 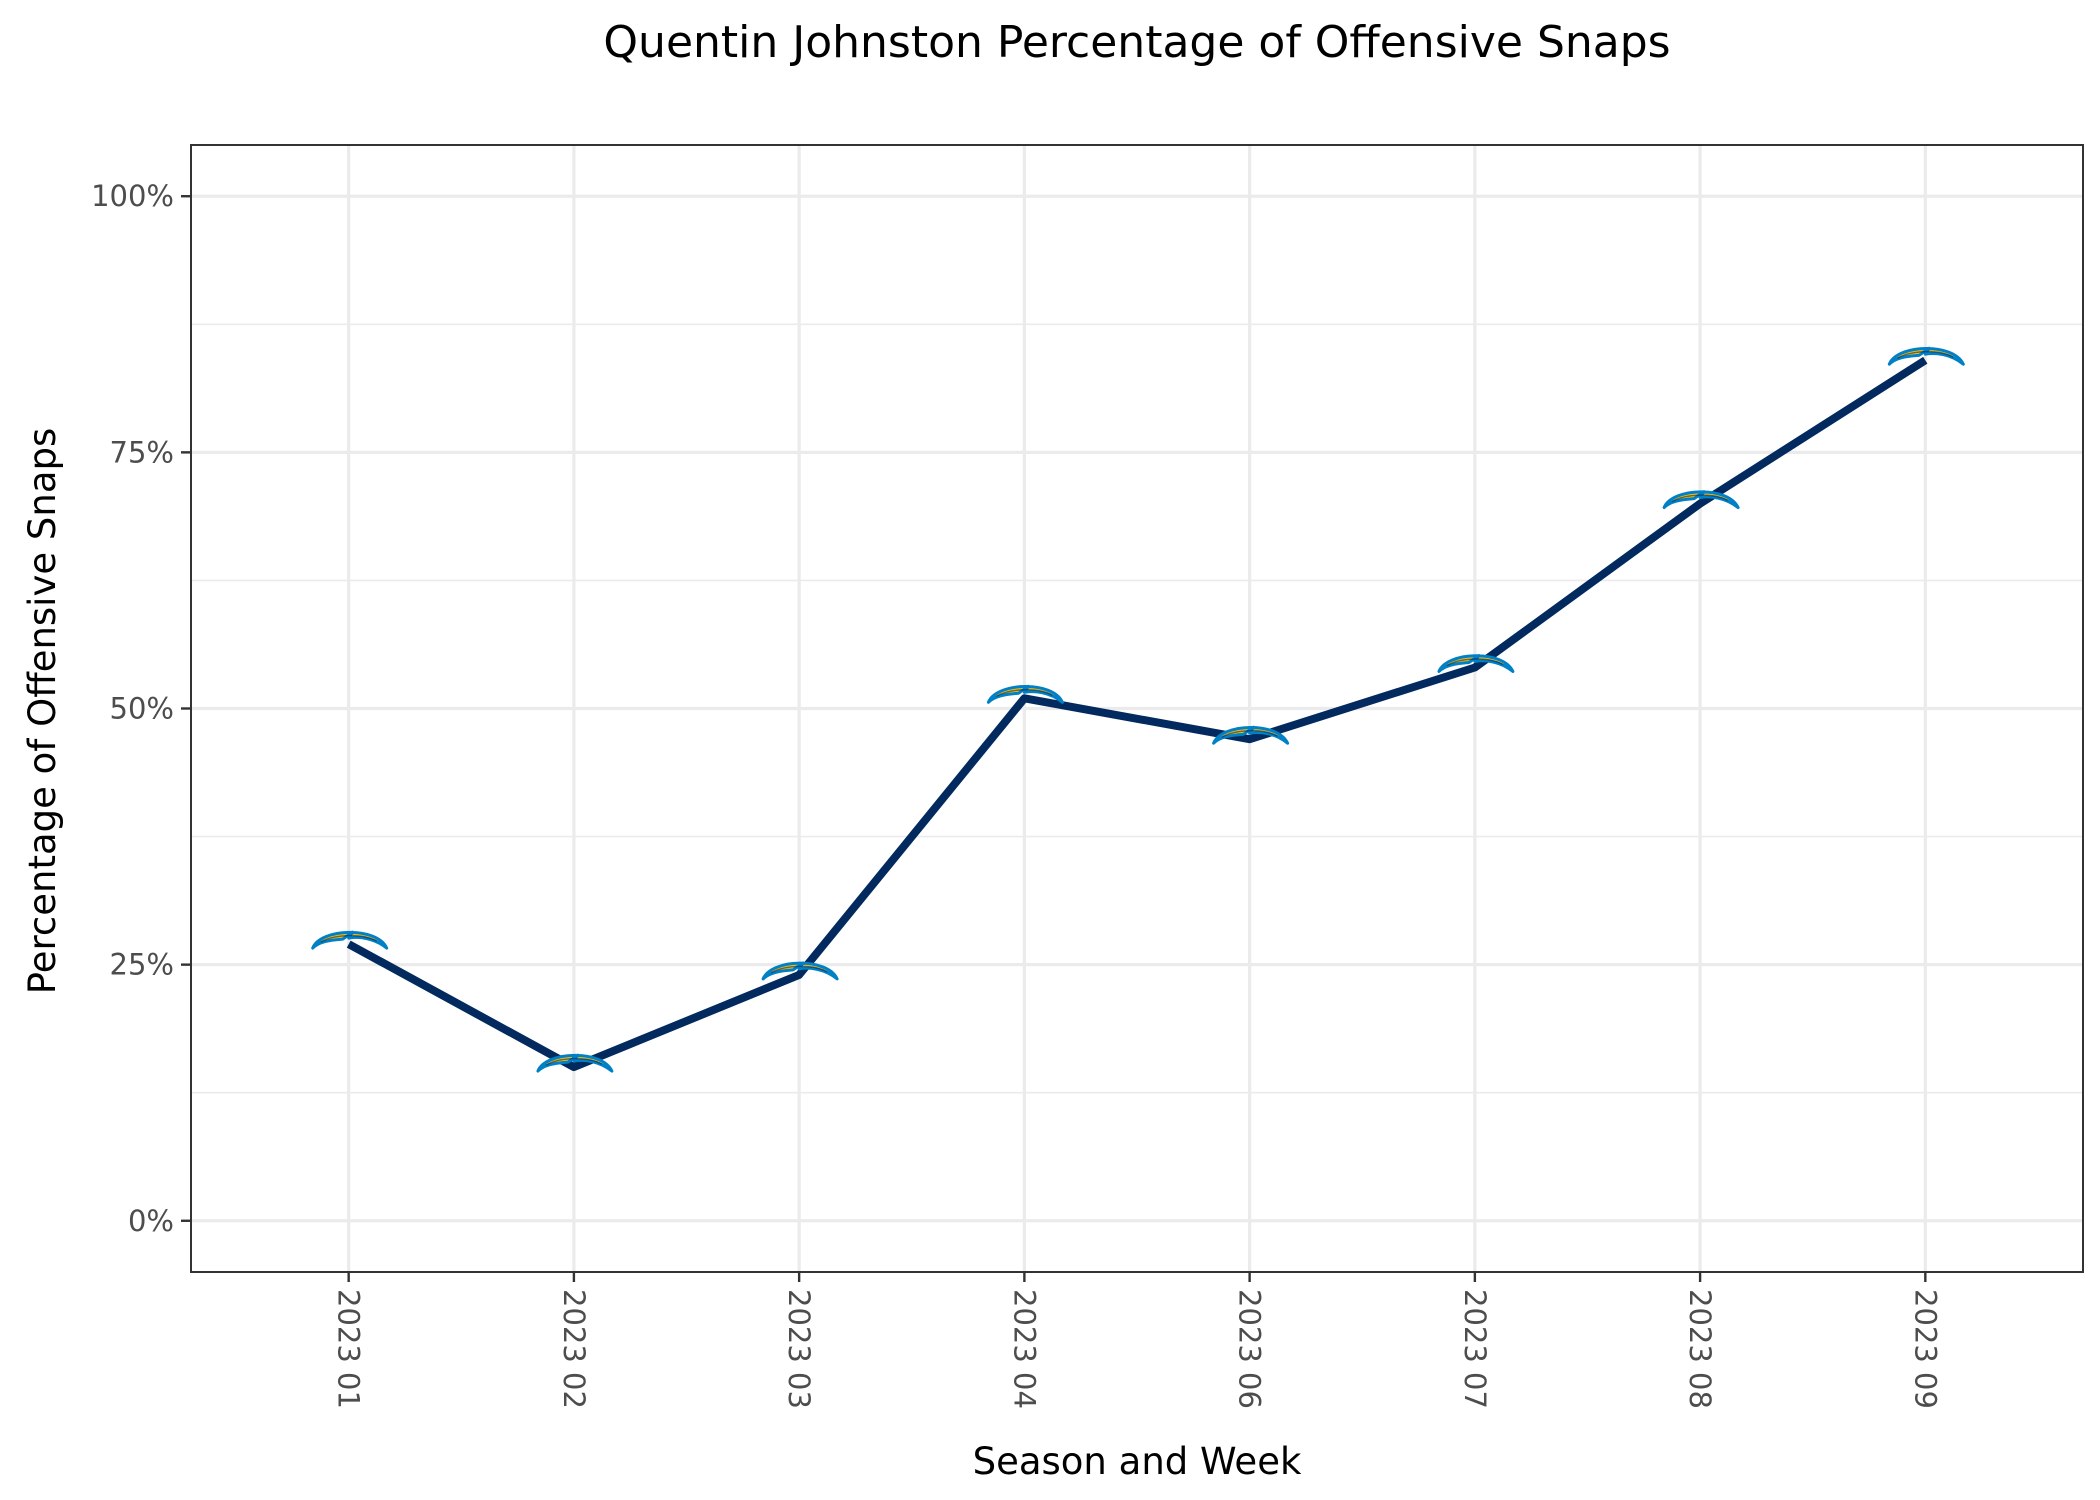 What do you see at coordinates (151, 1221) in the screenshot?
I see `y-tick-label: 0%` at bounding box center [151, 1221].